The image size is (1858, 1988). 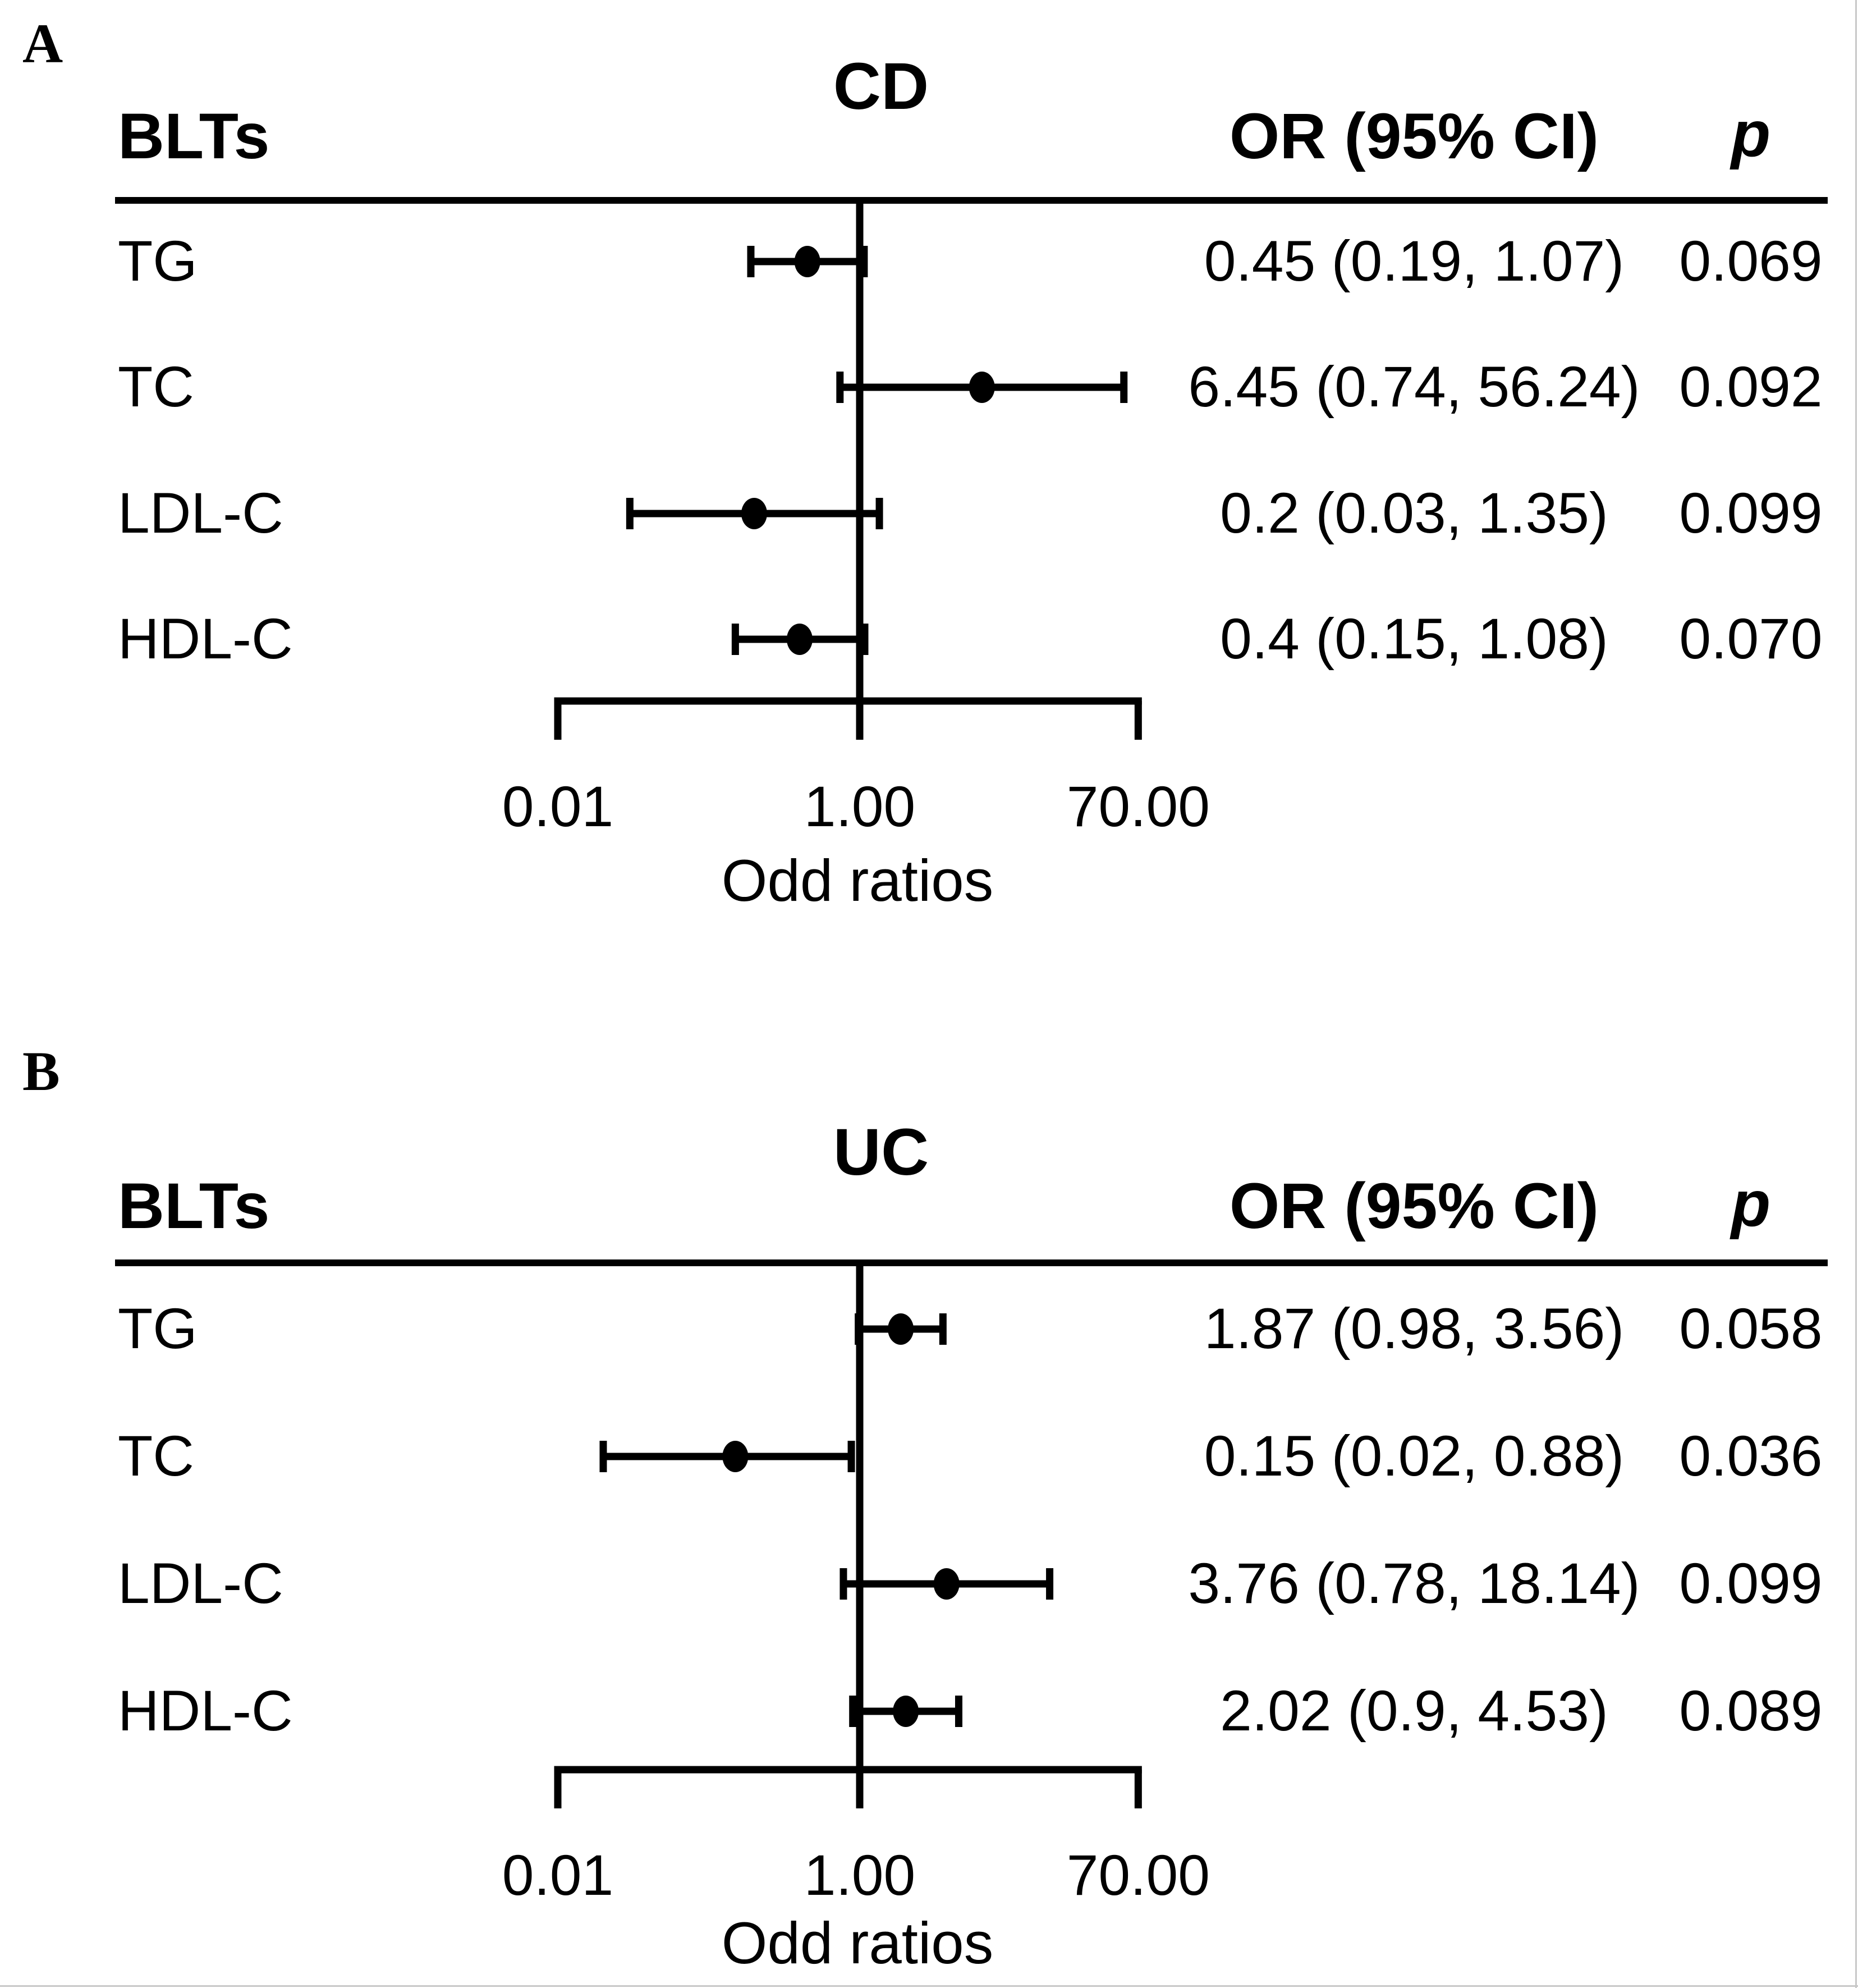 I want to click on panel-a-p-value: 0.070, so click(x=1751, y=639).